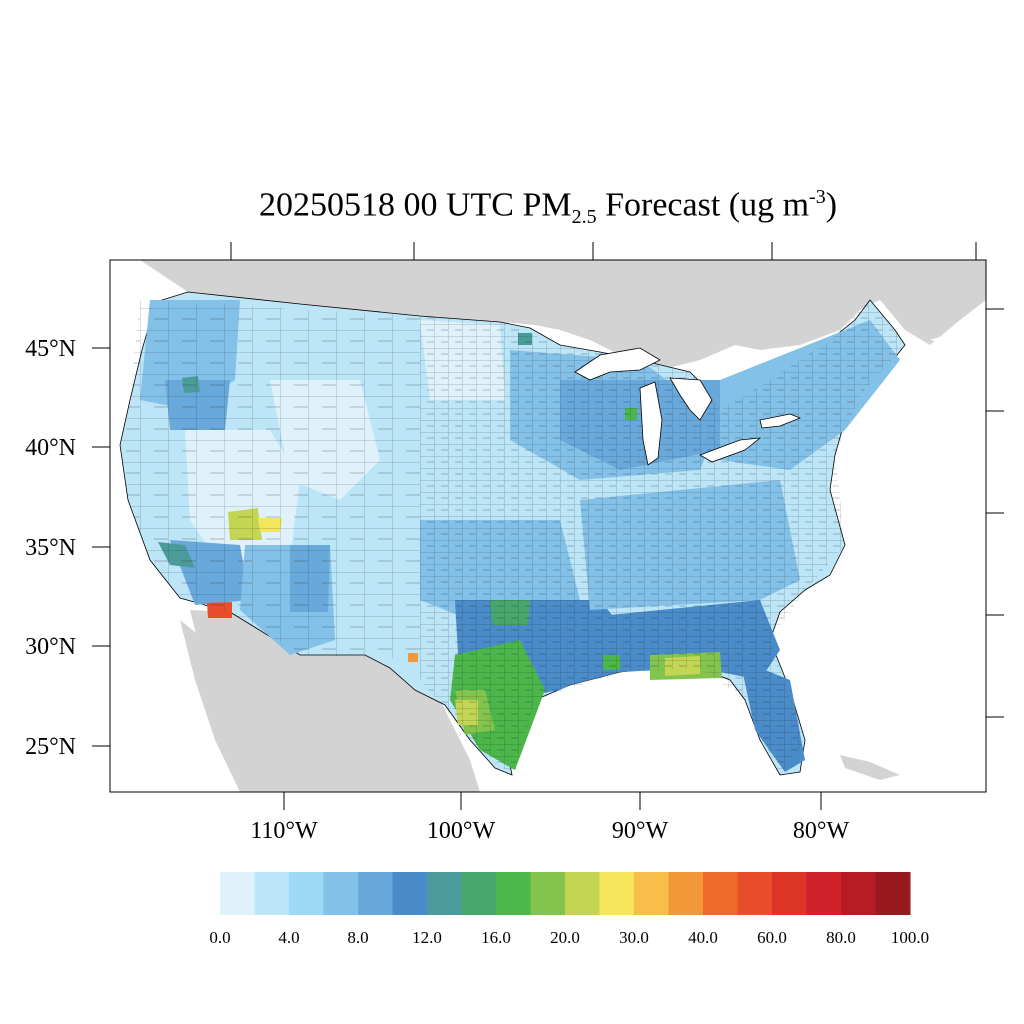 The width and height of the screenshot is (1024, 1024). What do you see at coordinates (870, 767) in the screenshot?
I see `cuba-land` at bounding box center [870, 767].